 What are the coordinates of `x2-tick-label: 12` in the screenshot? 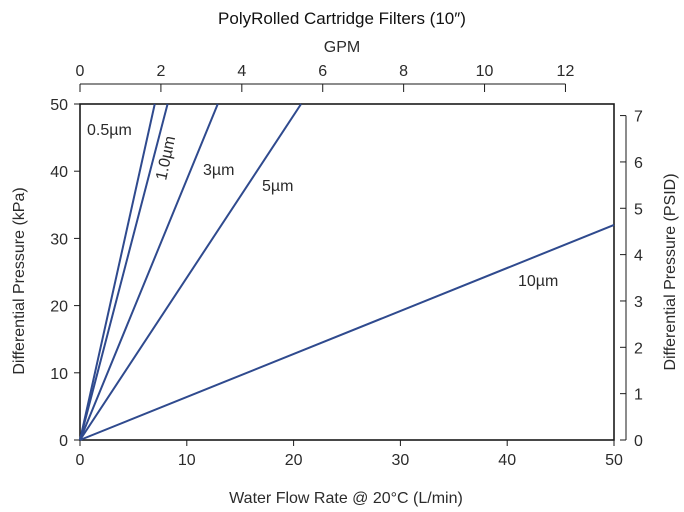 It's located at (566, 71).